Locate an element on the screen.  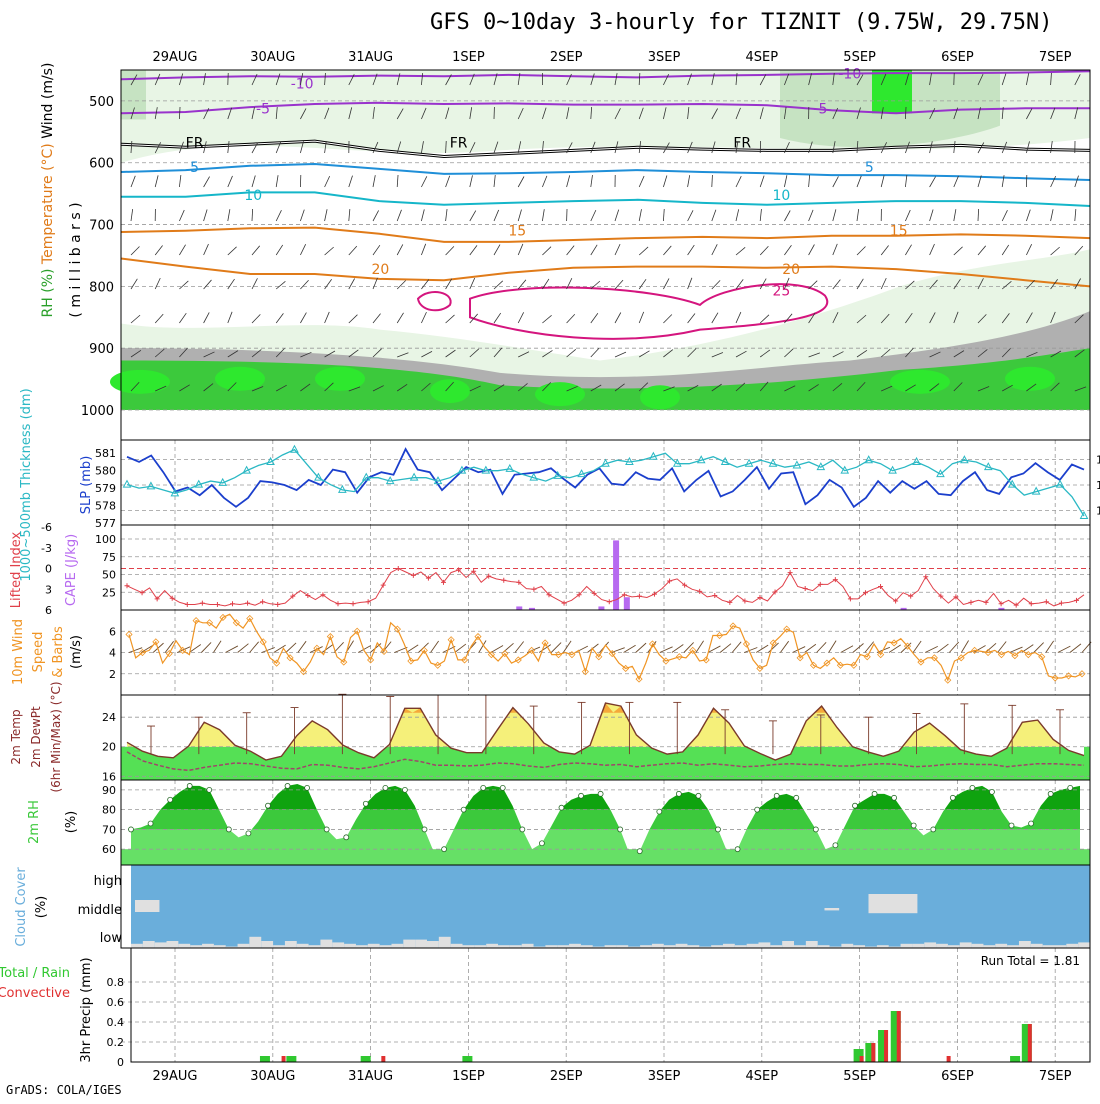
wind-tick-label: 6 is located at coordinates (112, 631).